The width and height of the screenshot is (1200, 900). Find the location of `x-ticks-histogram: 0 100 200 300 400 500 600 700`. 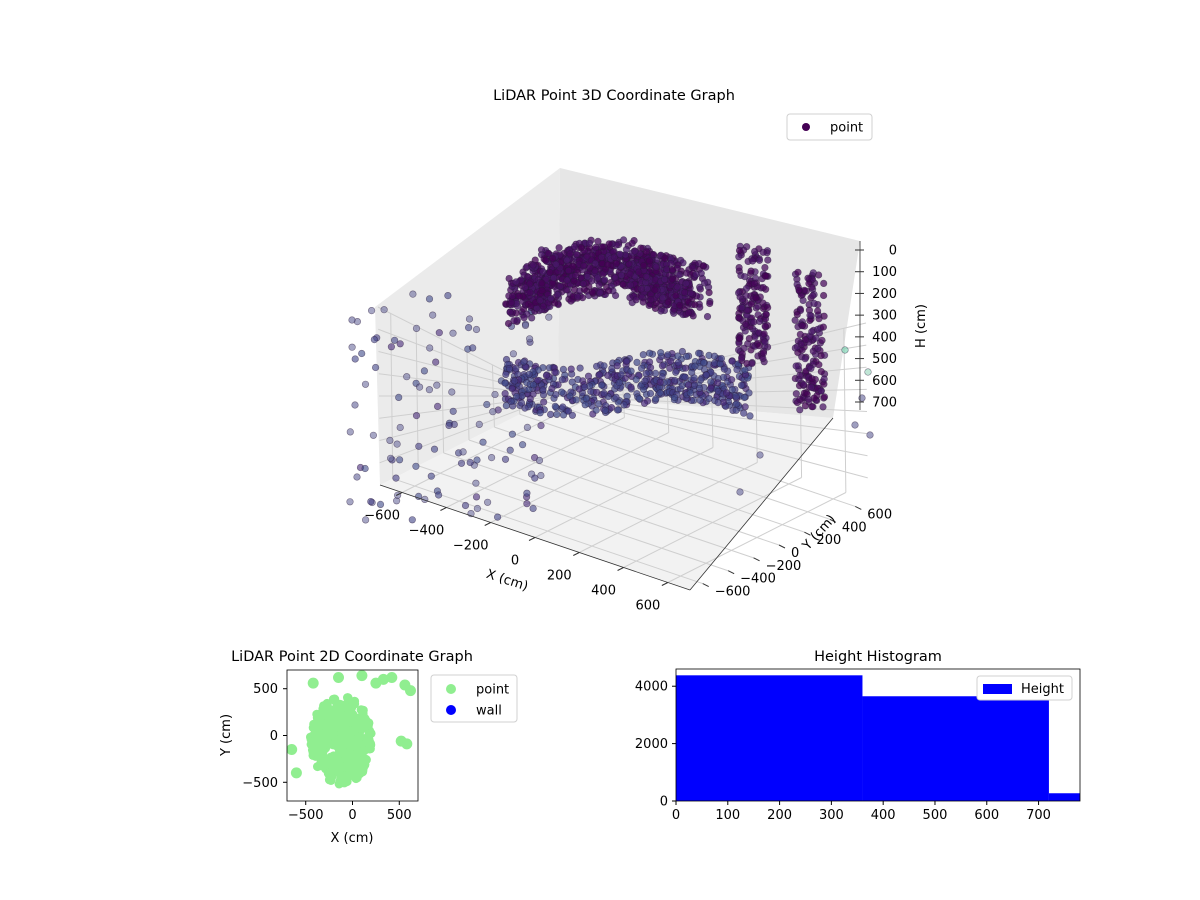

x-ticks-histogram: 0 100 200 300 400 500 600 700 is located at coordinates (861, 812).